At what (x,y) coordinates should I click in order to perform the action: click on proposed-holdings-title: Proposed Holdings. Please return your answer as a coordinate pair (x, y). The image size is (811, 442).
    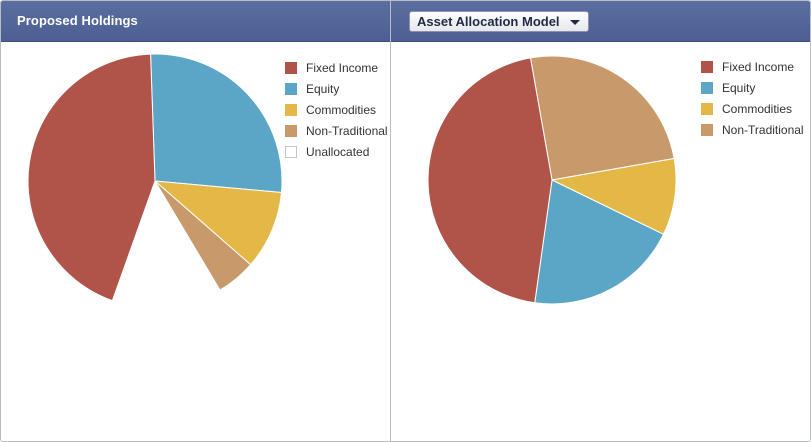
    Looking at the image, I should click on (77, 20).